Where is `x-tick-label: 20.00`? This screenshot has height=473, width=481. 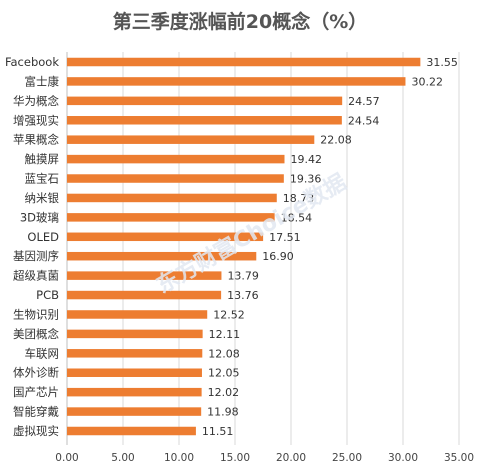 x-tick-label: 20.00 is located at coordinates (291, 458).